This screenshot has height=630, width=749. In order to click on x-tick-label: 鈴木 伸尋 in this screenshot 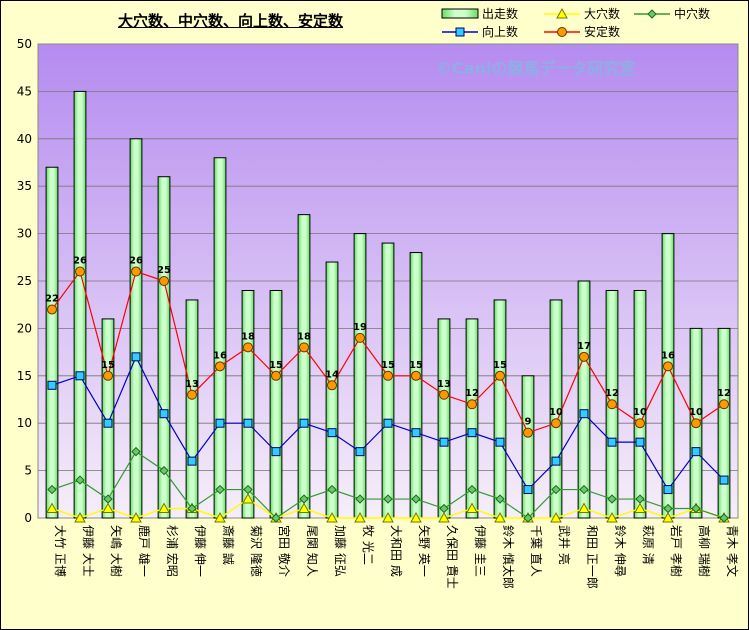, I will do `click(620, 551)`.